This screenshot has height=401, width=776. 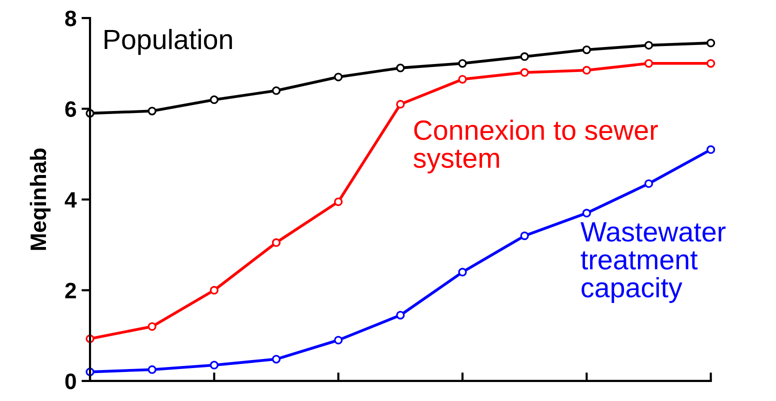 I want to click on y-tick-label: 0, so click(x=70, y=381).